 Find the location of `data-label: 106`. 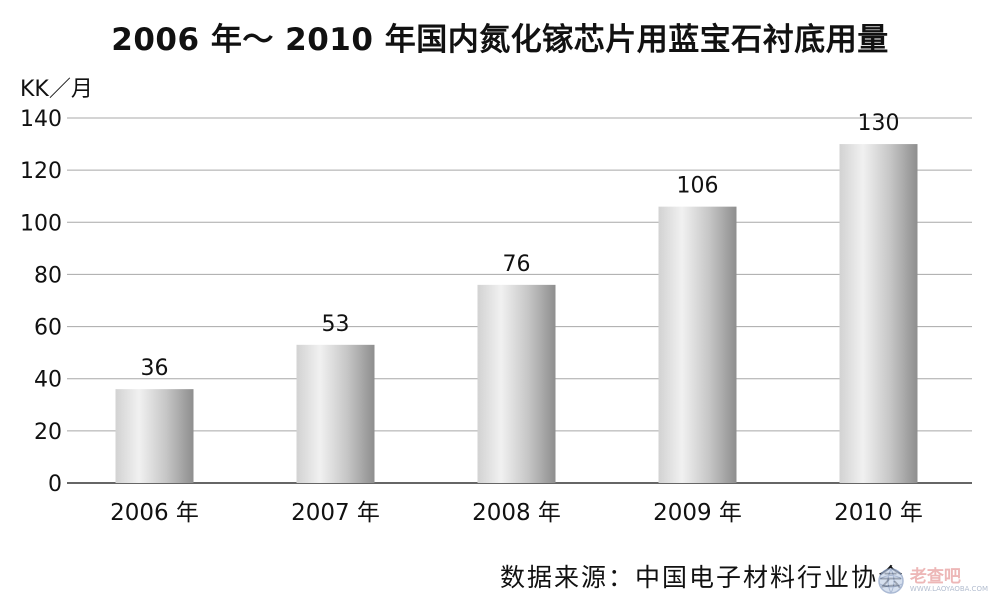

data-label: 106 is located at coordinates (698, 186).